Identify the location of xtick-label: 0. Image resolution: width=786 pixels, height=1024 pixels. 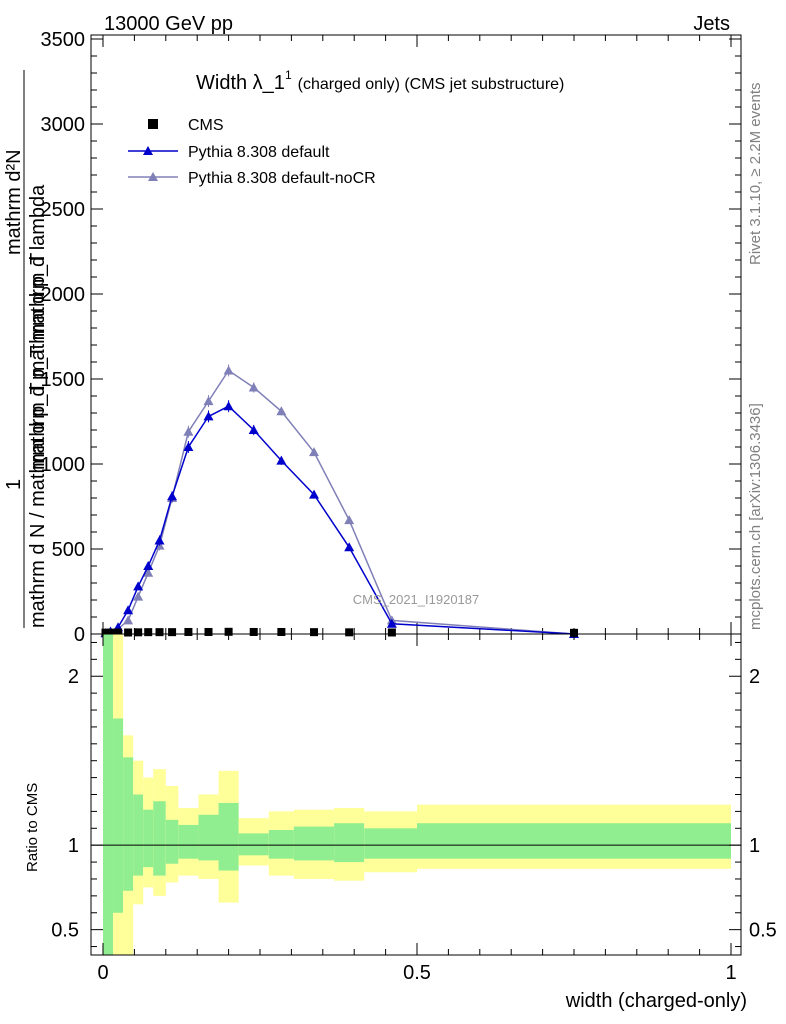
(102, 973).